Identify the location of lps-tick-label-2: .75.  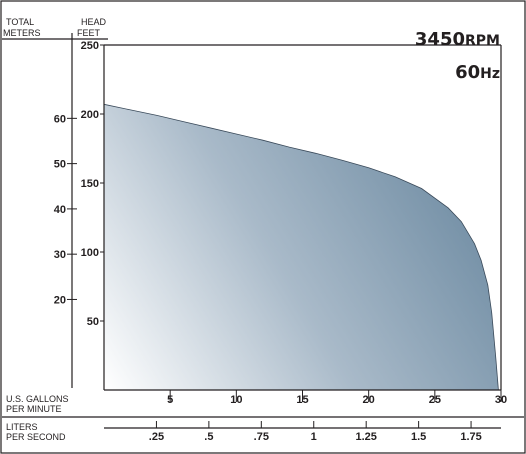
(261, 437).